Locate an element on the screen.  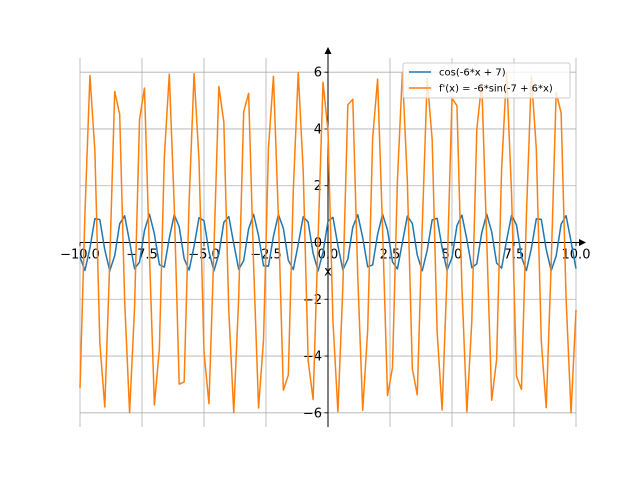
legend-label-derivative: f'(x) = -6*sin(-7 + 6*x) is located at coordinates (496, 89).